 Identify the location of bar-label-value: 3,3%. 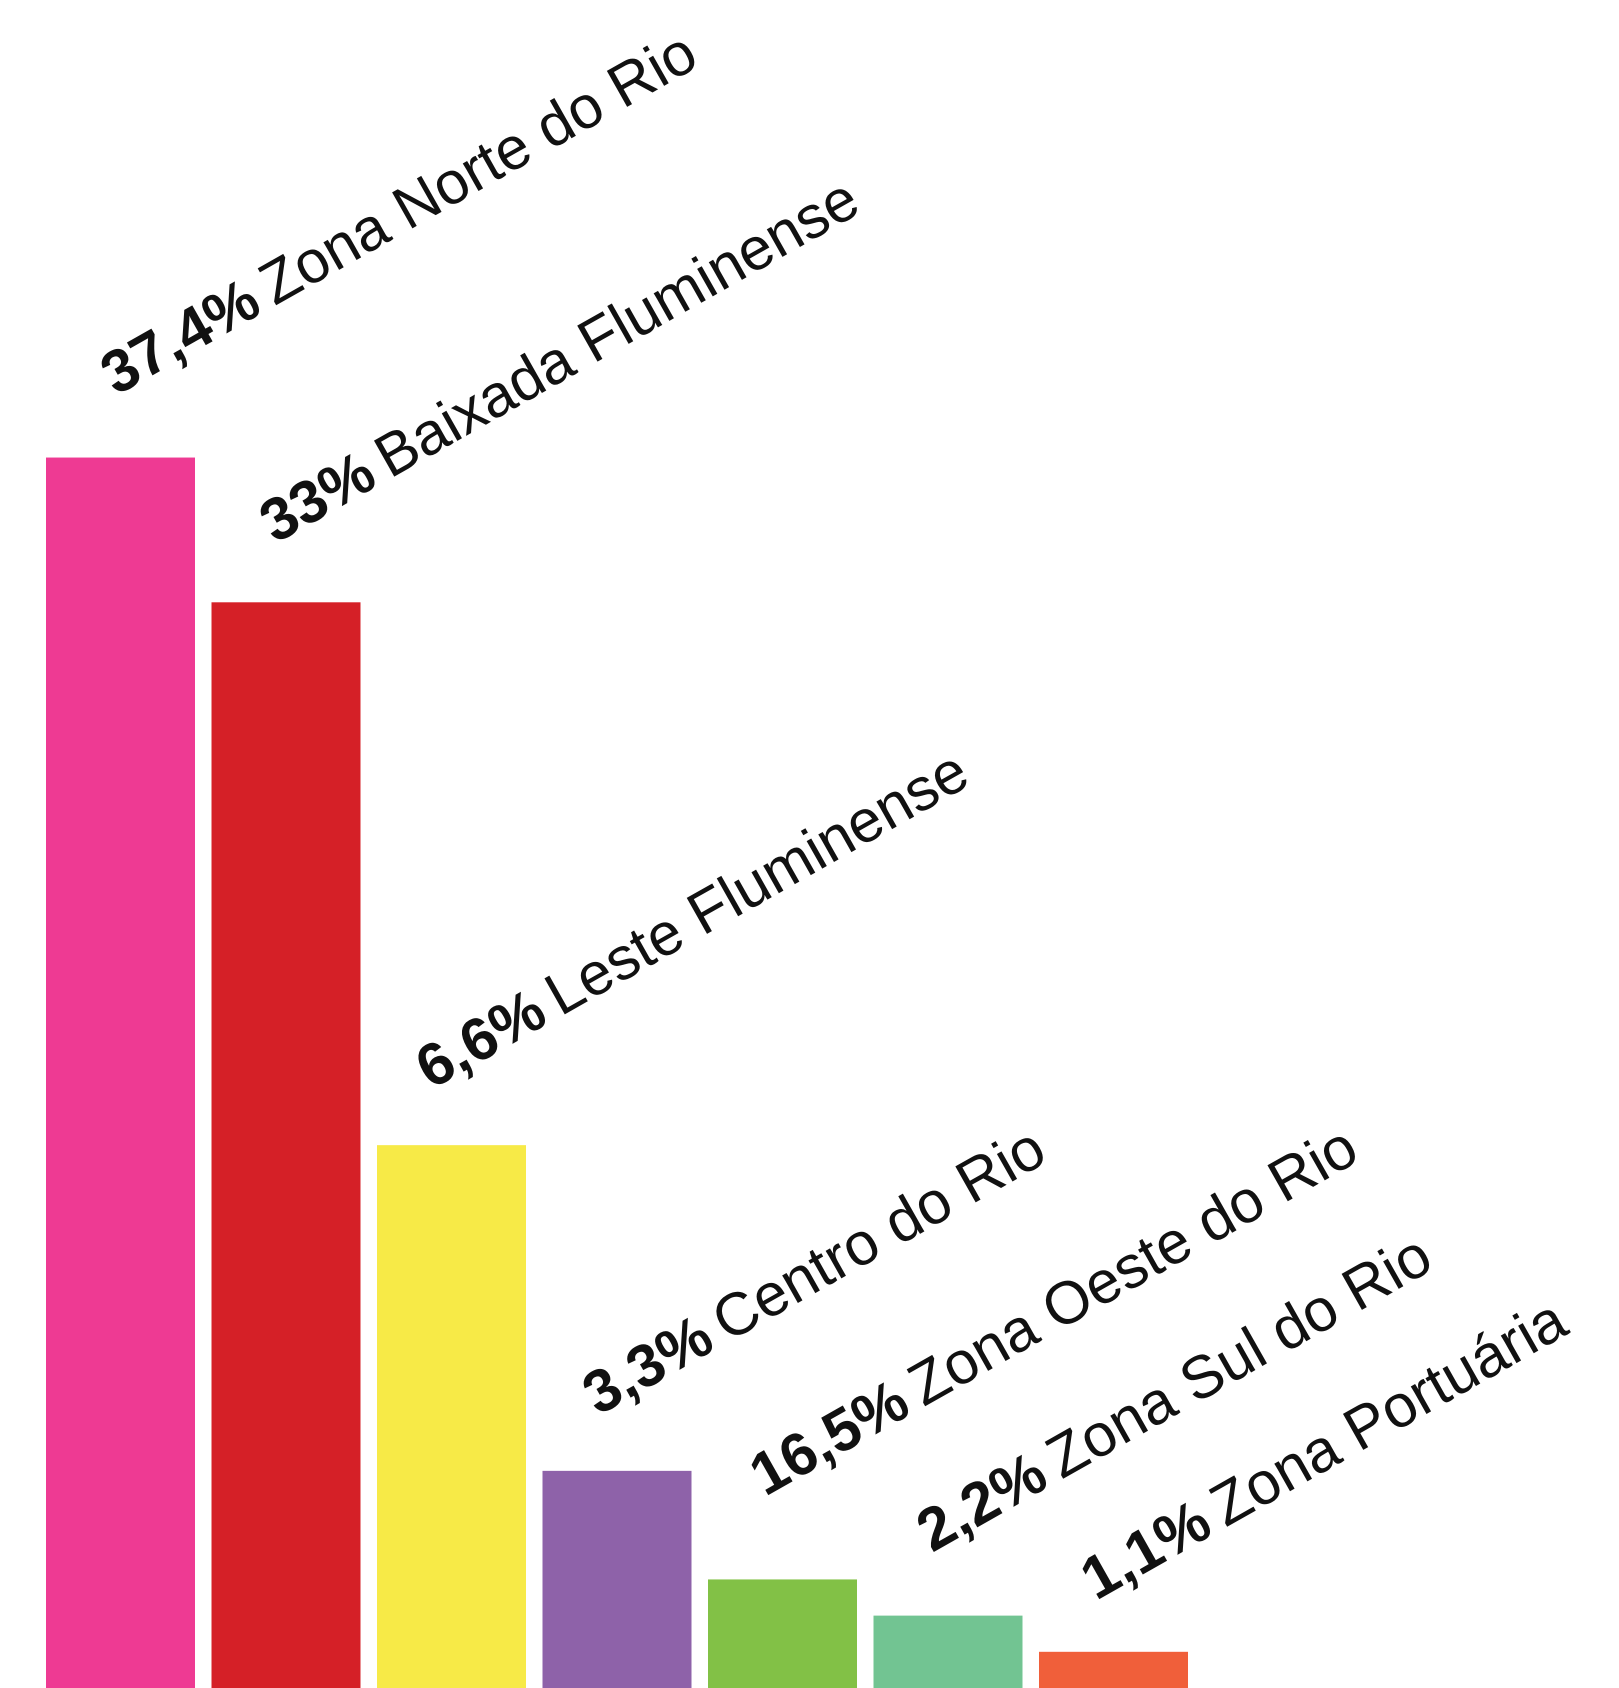
(647, 1365).